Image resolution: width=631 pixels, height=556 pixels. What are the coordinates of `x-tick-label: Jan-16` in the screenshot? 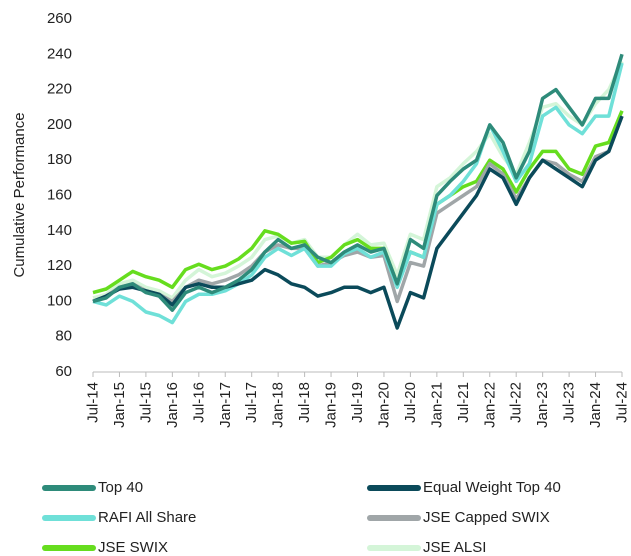 It's located at (172, 405).